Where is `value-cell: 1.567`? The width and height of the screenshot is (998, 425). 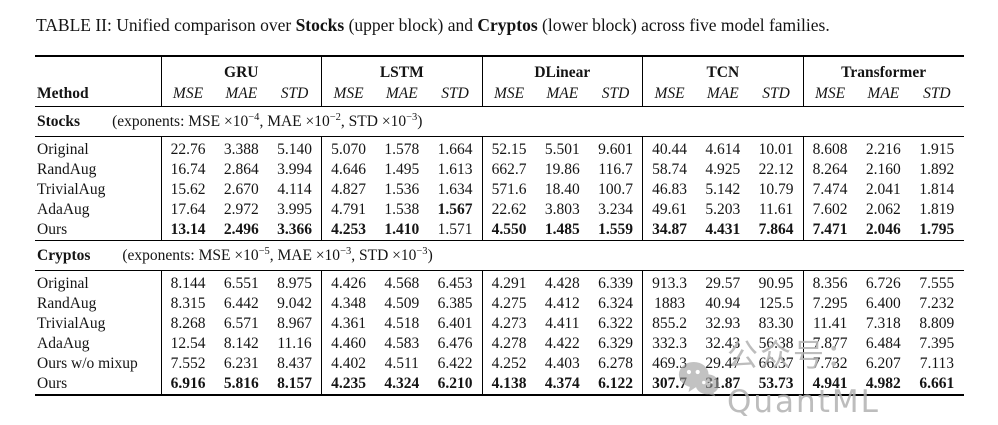 value-cell: 1.567 is located at coordinates (455, 209).